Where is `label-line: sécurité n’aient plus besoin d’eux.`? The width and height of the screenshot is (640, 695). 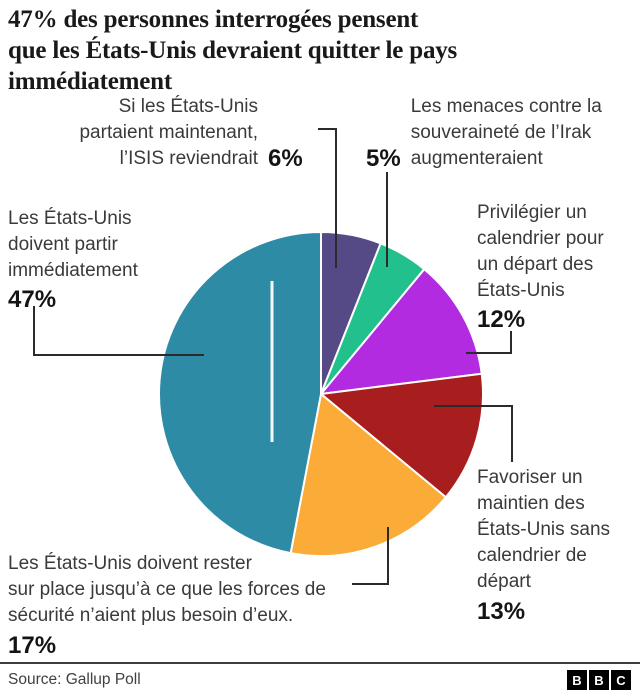
label-line: sécurité n’aient plus besoin d’eux. is located at coordinates (151, 615).